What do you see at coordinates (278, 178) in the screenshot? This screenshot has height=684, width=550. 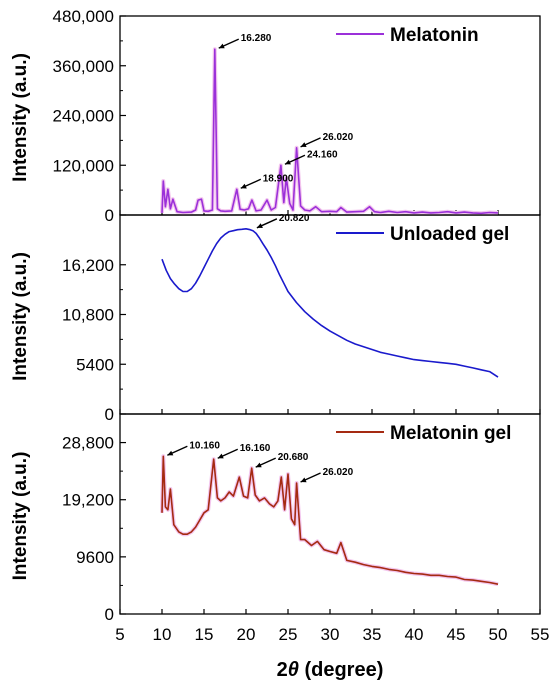 I see `peak-label: 18.900` at bounding box center [278, 178].